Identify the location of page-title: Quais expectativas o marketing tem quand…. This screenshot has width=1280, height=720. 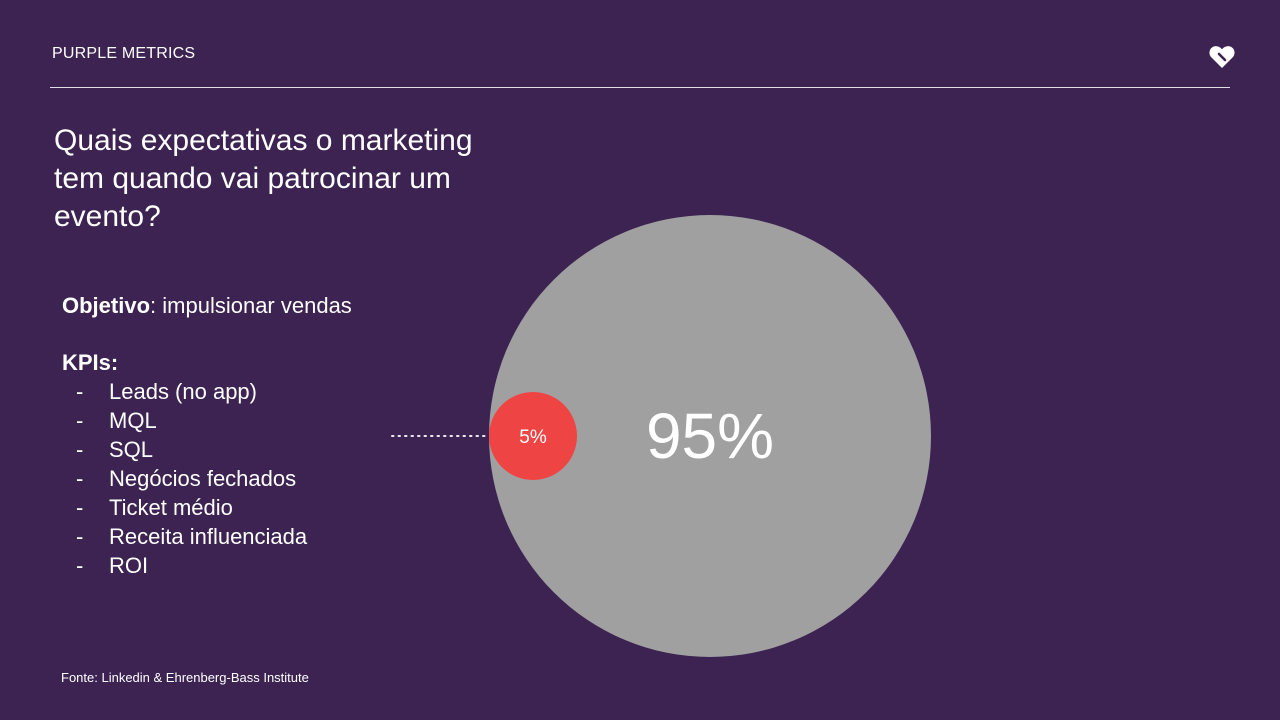
(263, 178).